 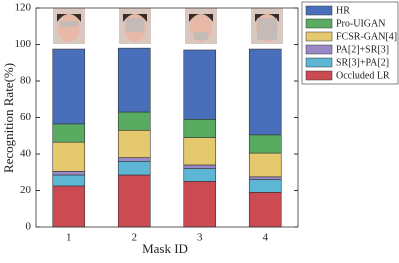 What do you see at coordinates (168, 26) in the screenshot?
I see `face-thumbnails` at bounding box center [168, 26].